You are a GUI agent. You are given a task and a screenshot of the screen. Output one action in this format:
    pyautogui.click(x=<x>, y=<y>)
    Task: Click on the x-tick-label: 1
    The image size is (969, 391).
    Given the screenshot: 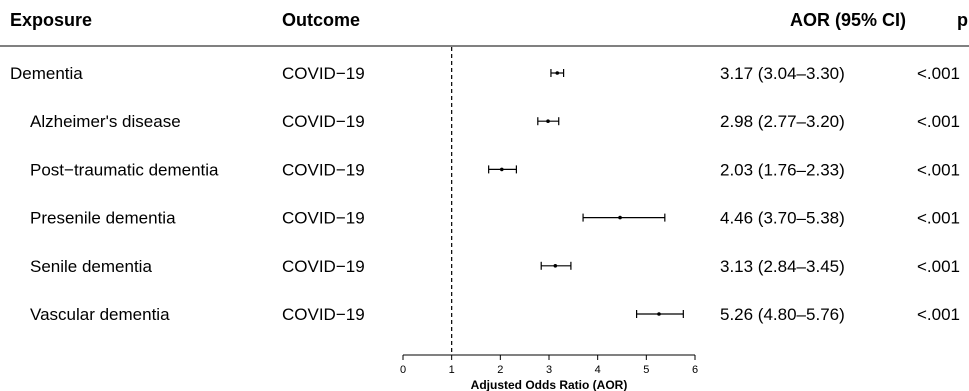 What is the action you would take?
    pyautogui.click(x=452, y=370)
    